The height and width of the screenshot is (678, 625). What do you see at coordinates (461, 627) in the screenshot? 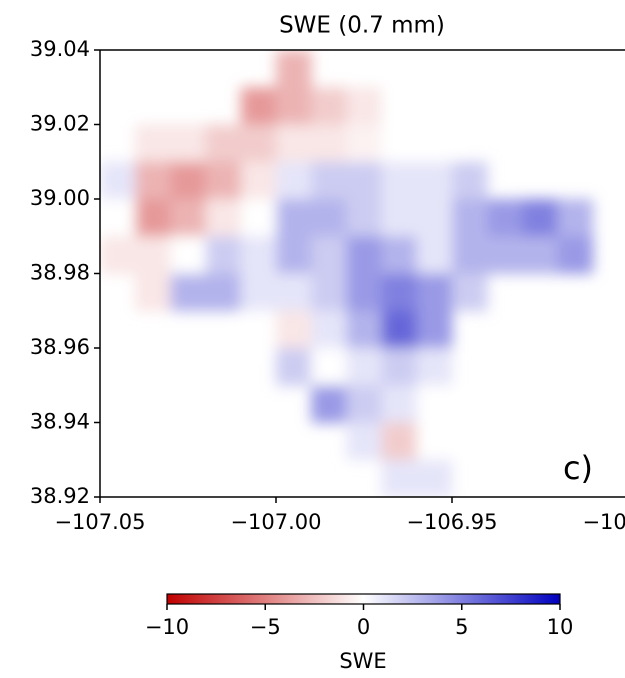
I see `colorbar-tick-label: 5` at bounding box center [461, 627].